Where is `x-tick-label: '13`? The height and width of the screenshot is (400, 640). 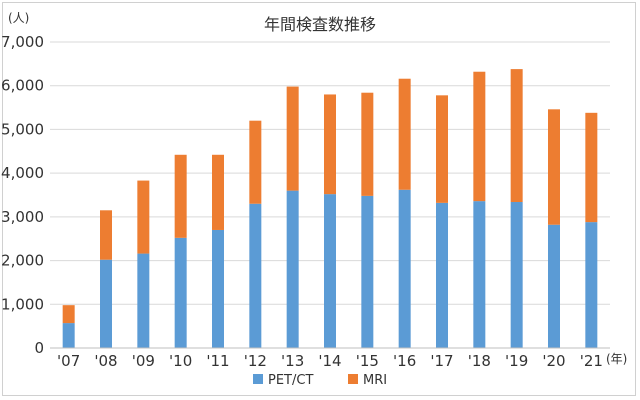 x-tick-label: '13 is located at coordinates (292, 361).